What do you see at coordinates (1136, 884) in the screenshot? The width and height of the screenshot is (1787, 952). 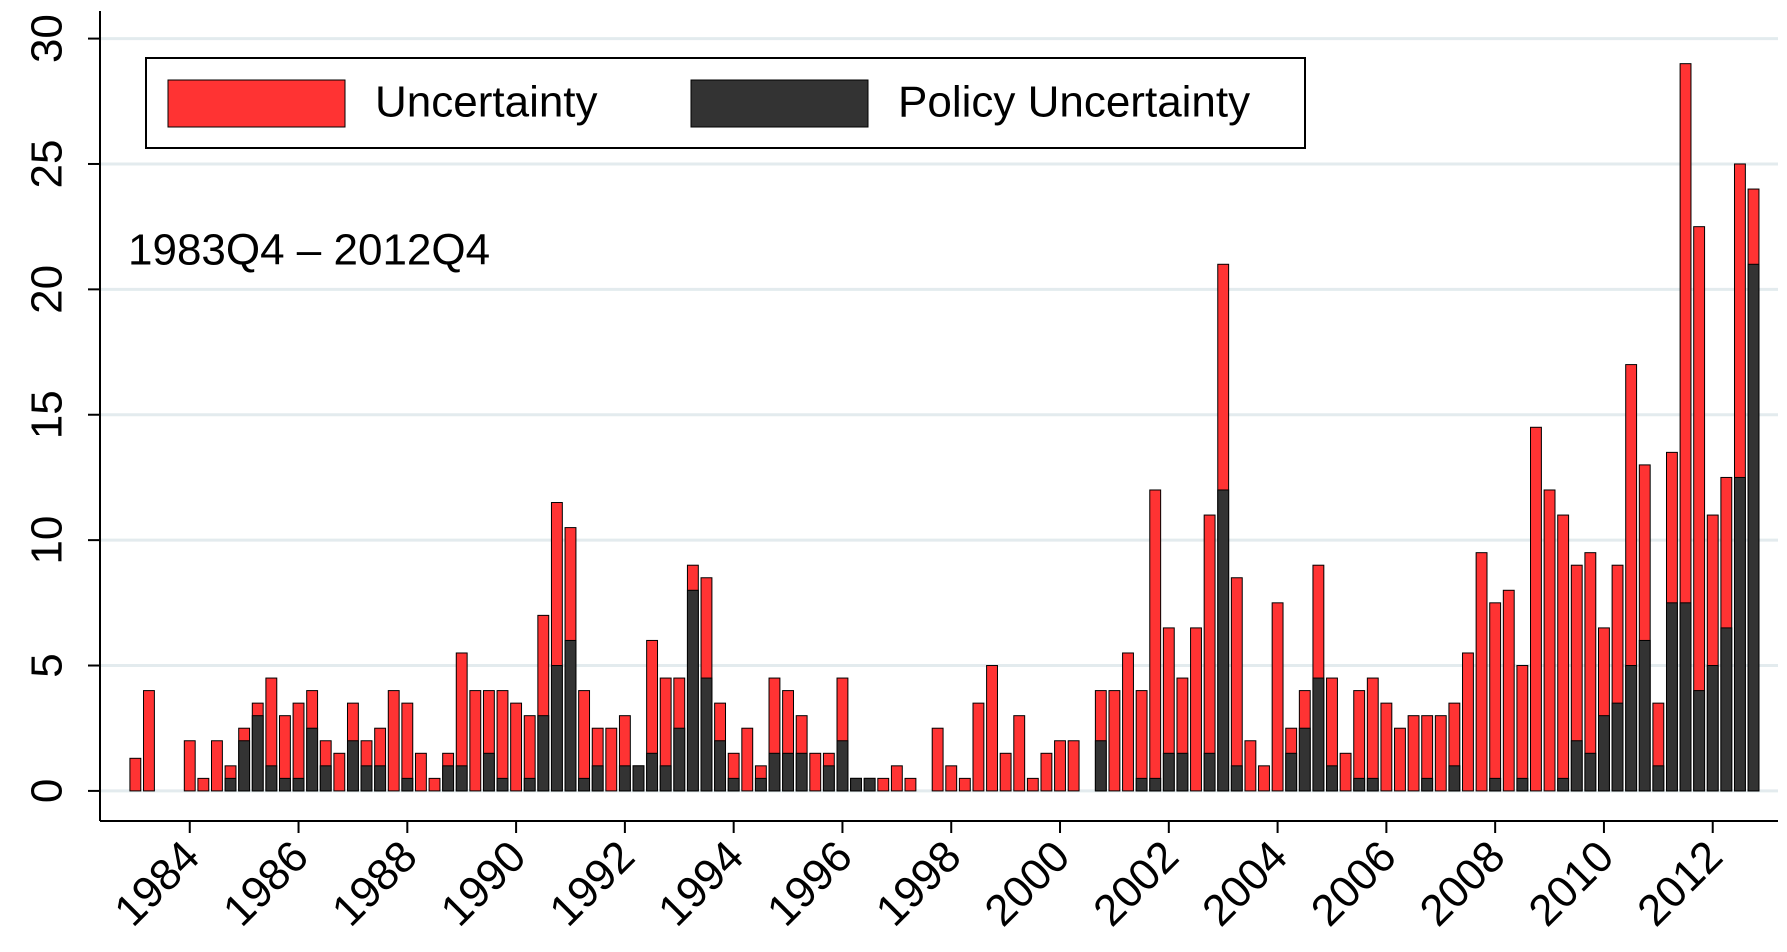 I see `x-tick-label: 2002` at bounding box center [1136, 884].